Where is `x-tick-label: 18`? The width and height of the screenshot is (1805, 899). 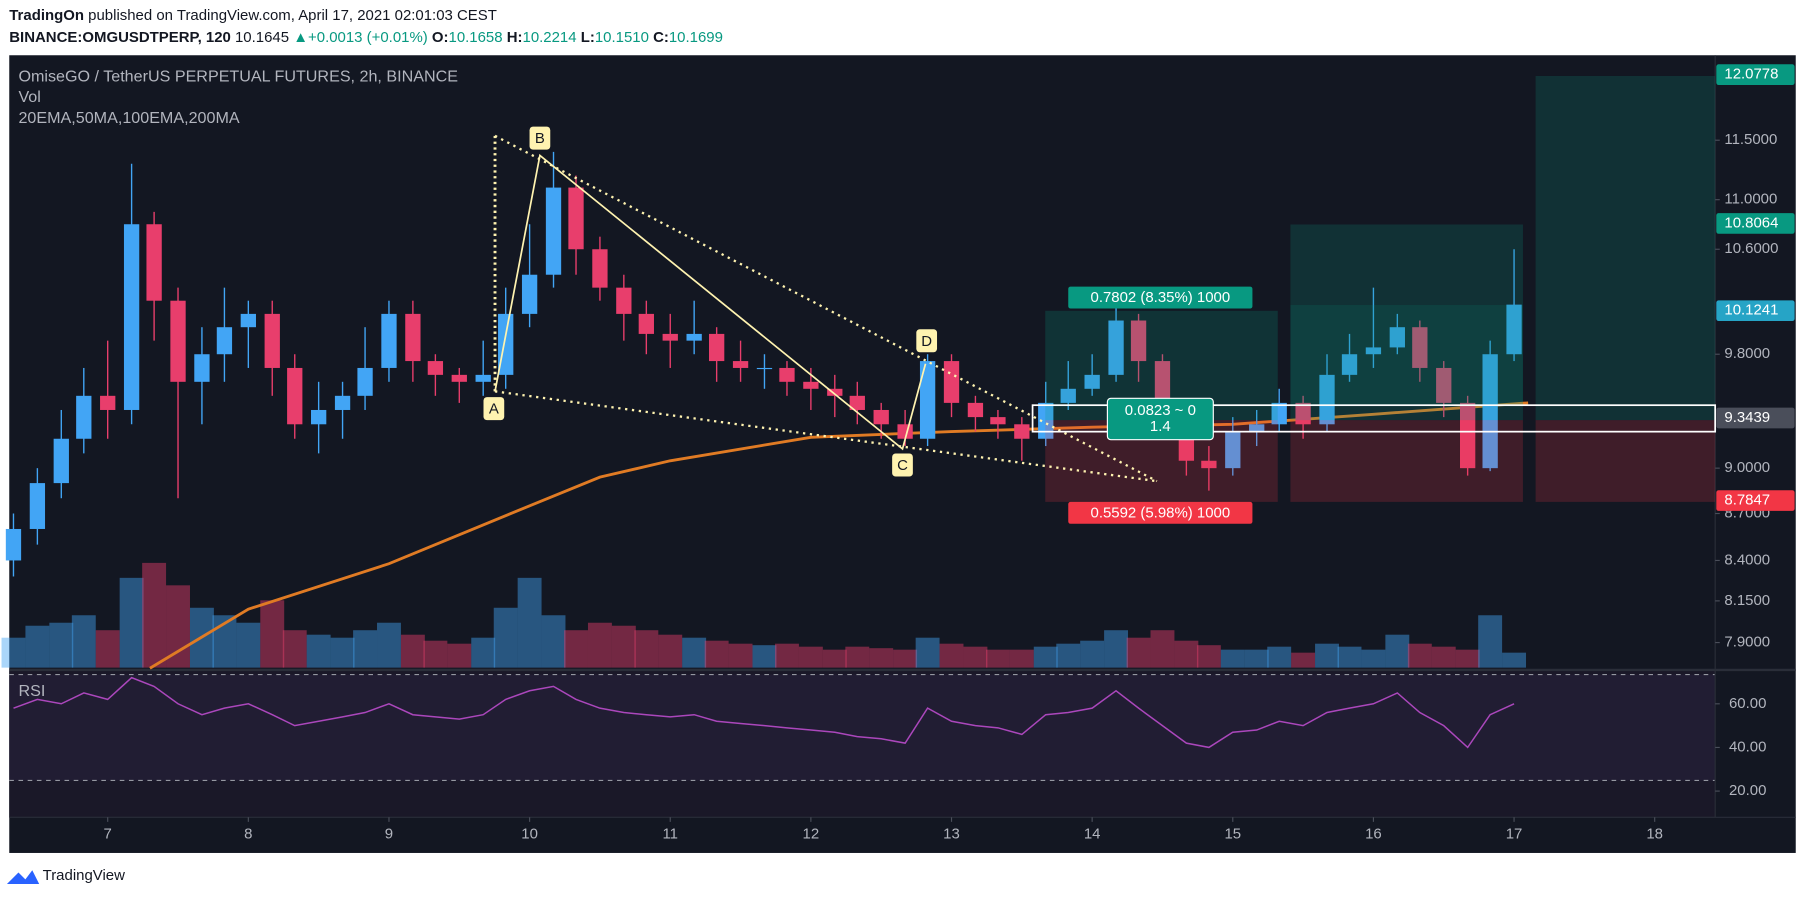 x-tick-label: 18 is located at coordinates (1654, 833).